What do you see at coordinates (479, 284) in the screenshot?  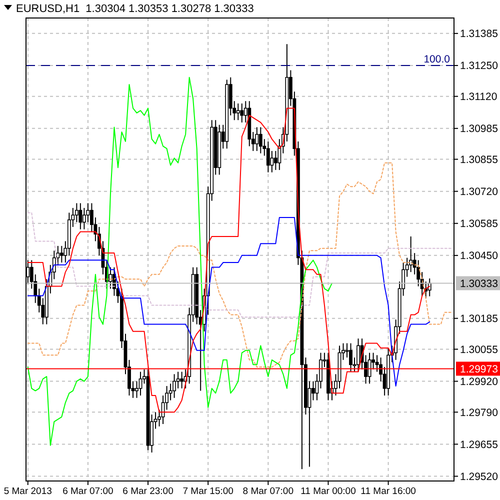 I see `ref-line-label: 1.30333` at bounding box center [479, 284].